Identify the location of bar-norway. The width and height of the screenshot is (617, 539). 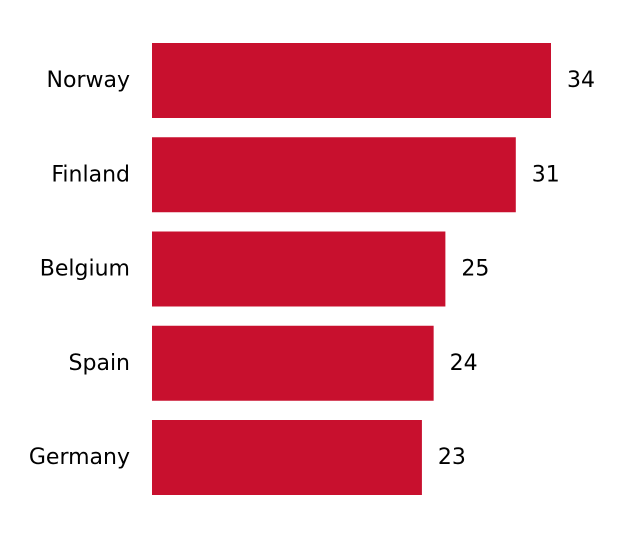
(351, 80).